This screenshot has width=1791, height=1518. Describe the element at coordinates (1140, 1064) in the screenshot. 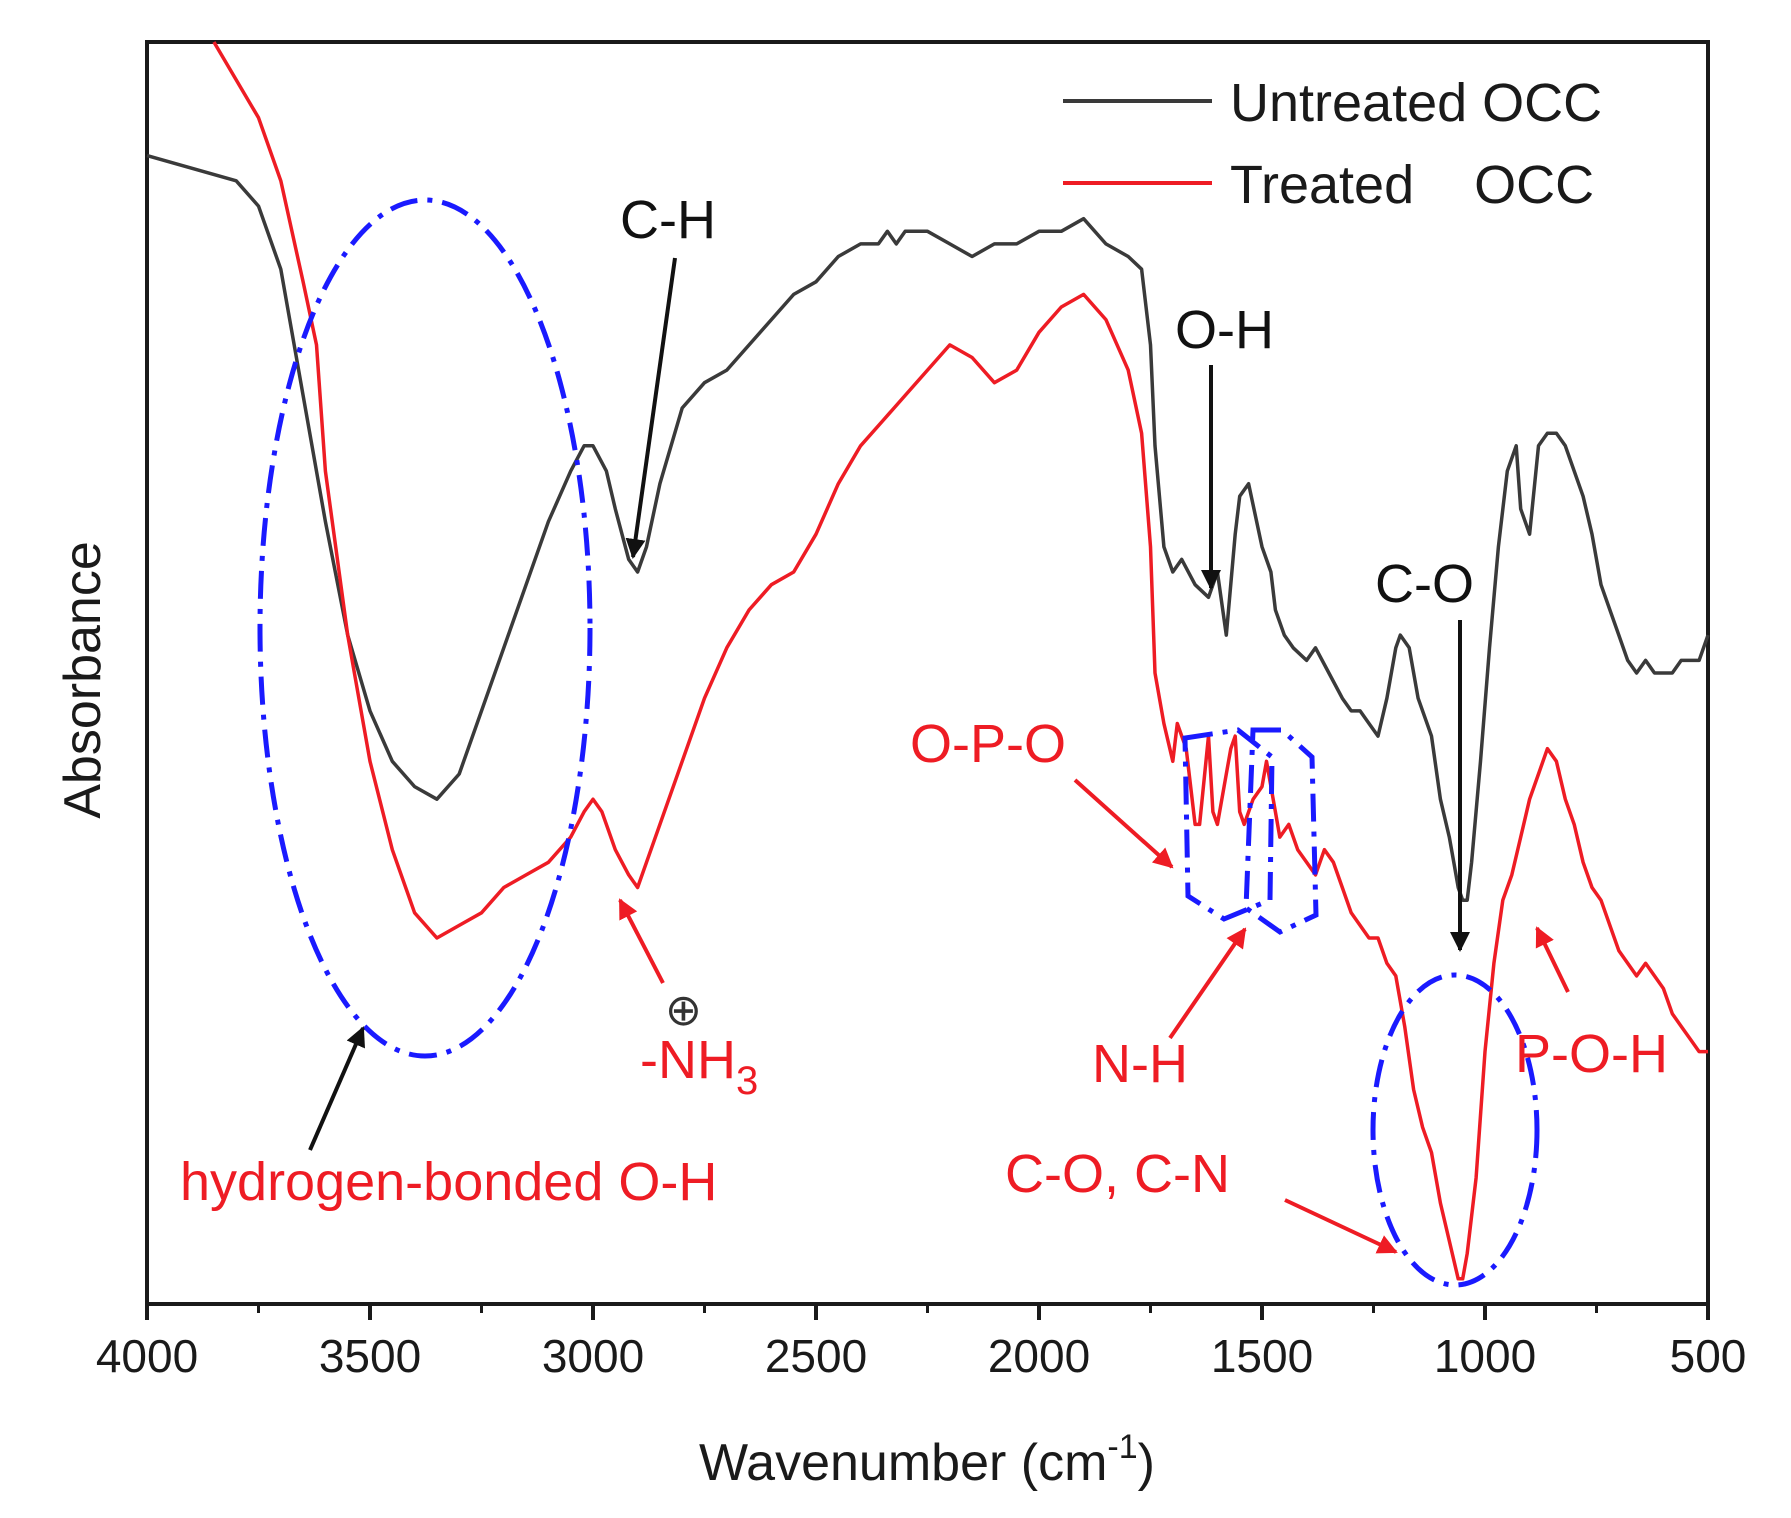

I see `annotation-n-h: N-H` at that location.